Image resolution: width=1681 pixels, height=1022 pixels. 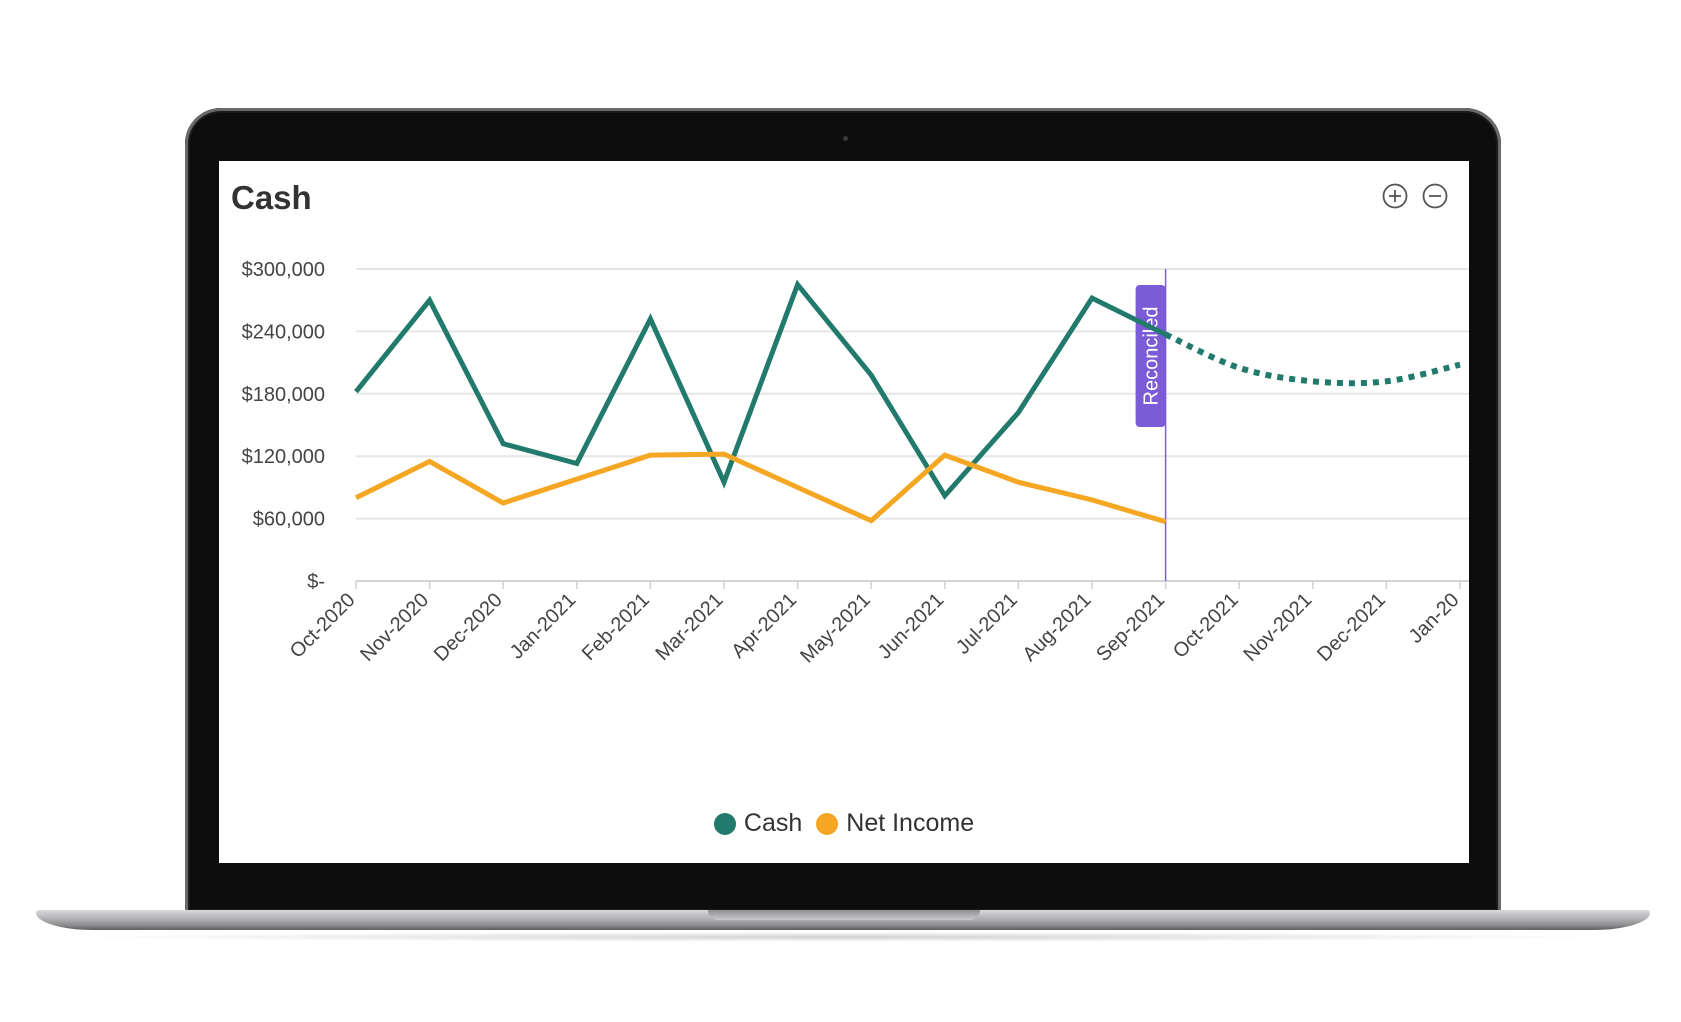 What do you see at coordinates (844, 915) in the screenshot?
I see `laptop-notch` at bounding box center [844, 915].